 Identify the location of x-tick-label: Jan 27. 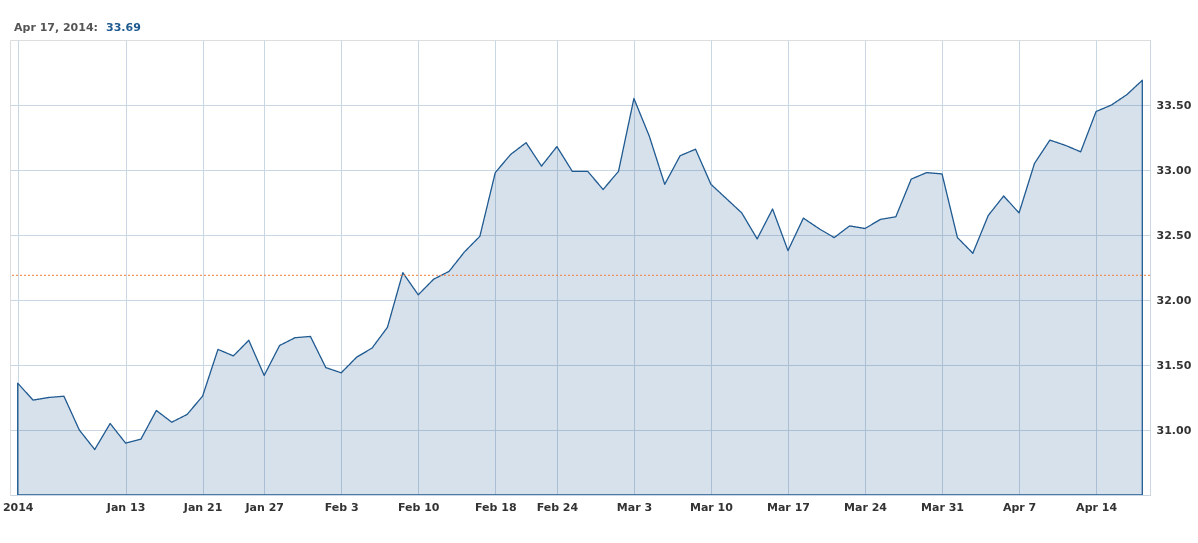
(264, 507).